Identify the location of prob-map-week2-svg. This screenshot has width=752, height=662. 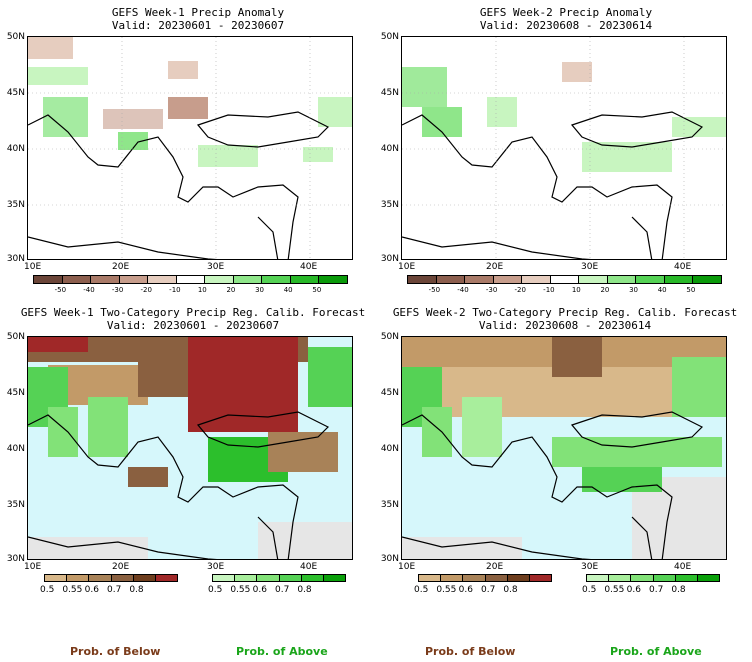
(564, 448).